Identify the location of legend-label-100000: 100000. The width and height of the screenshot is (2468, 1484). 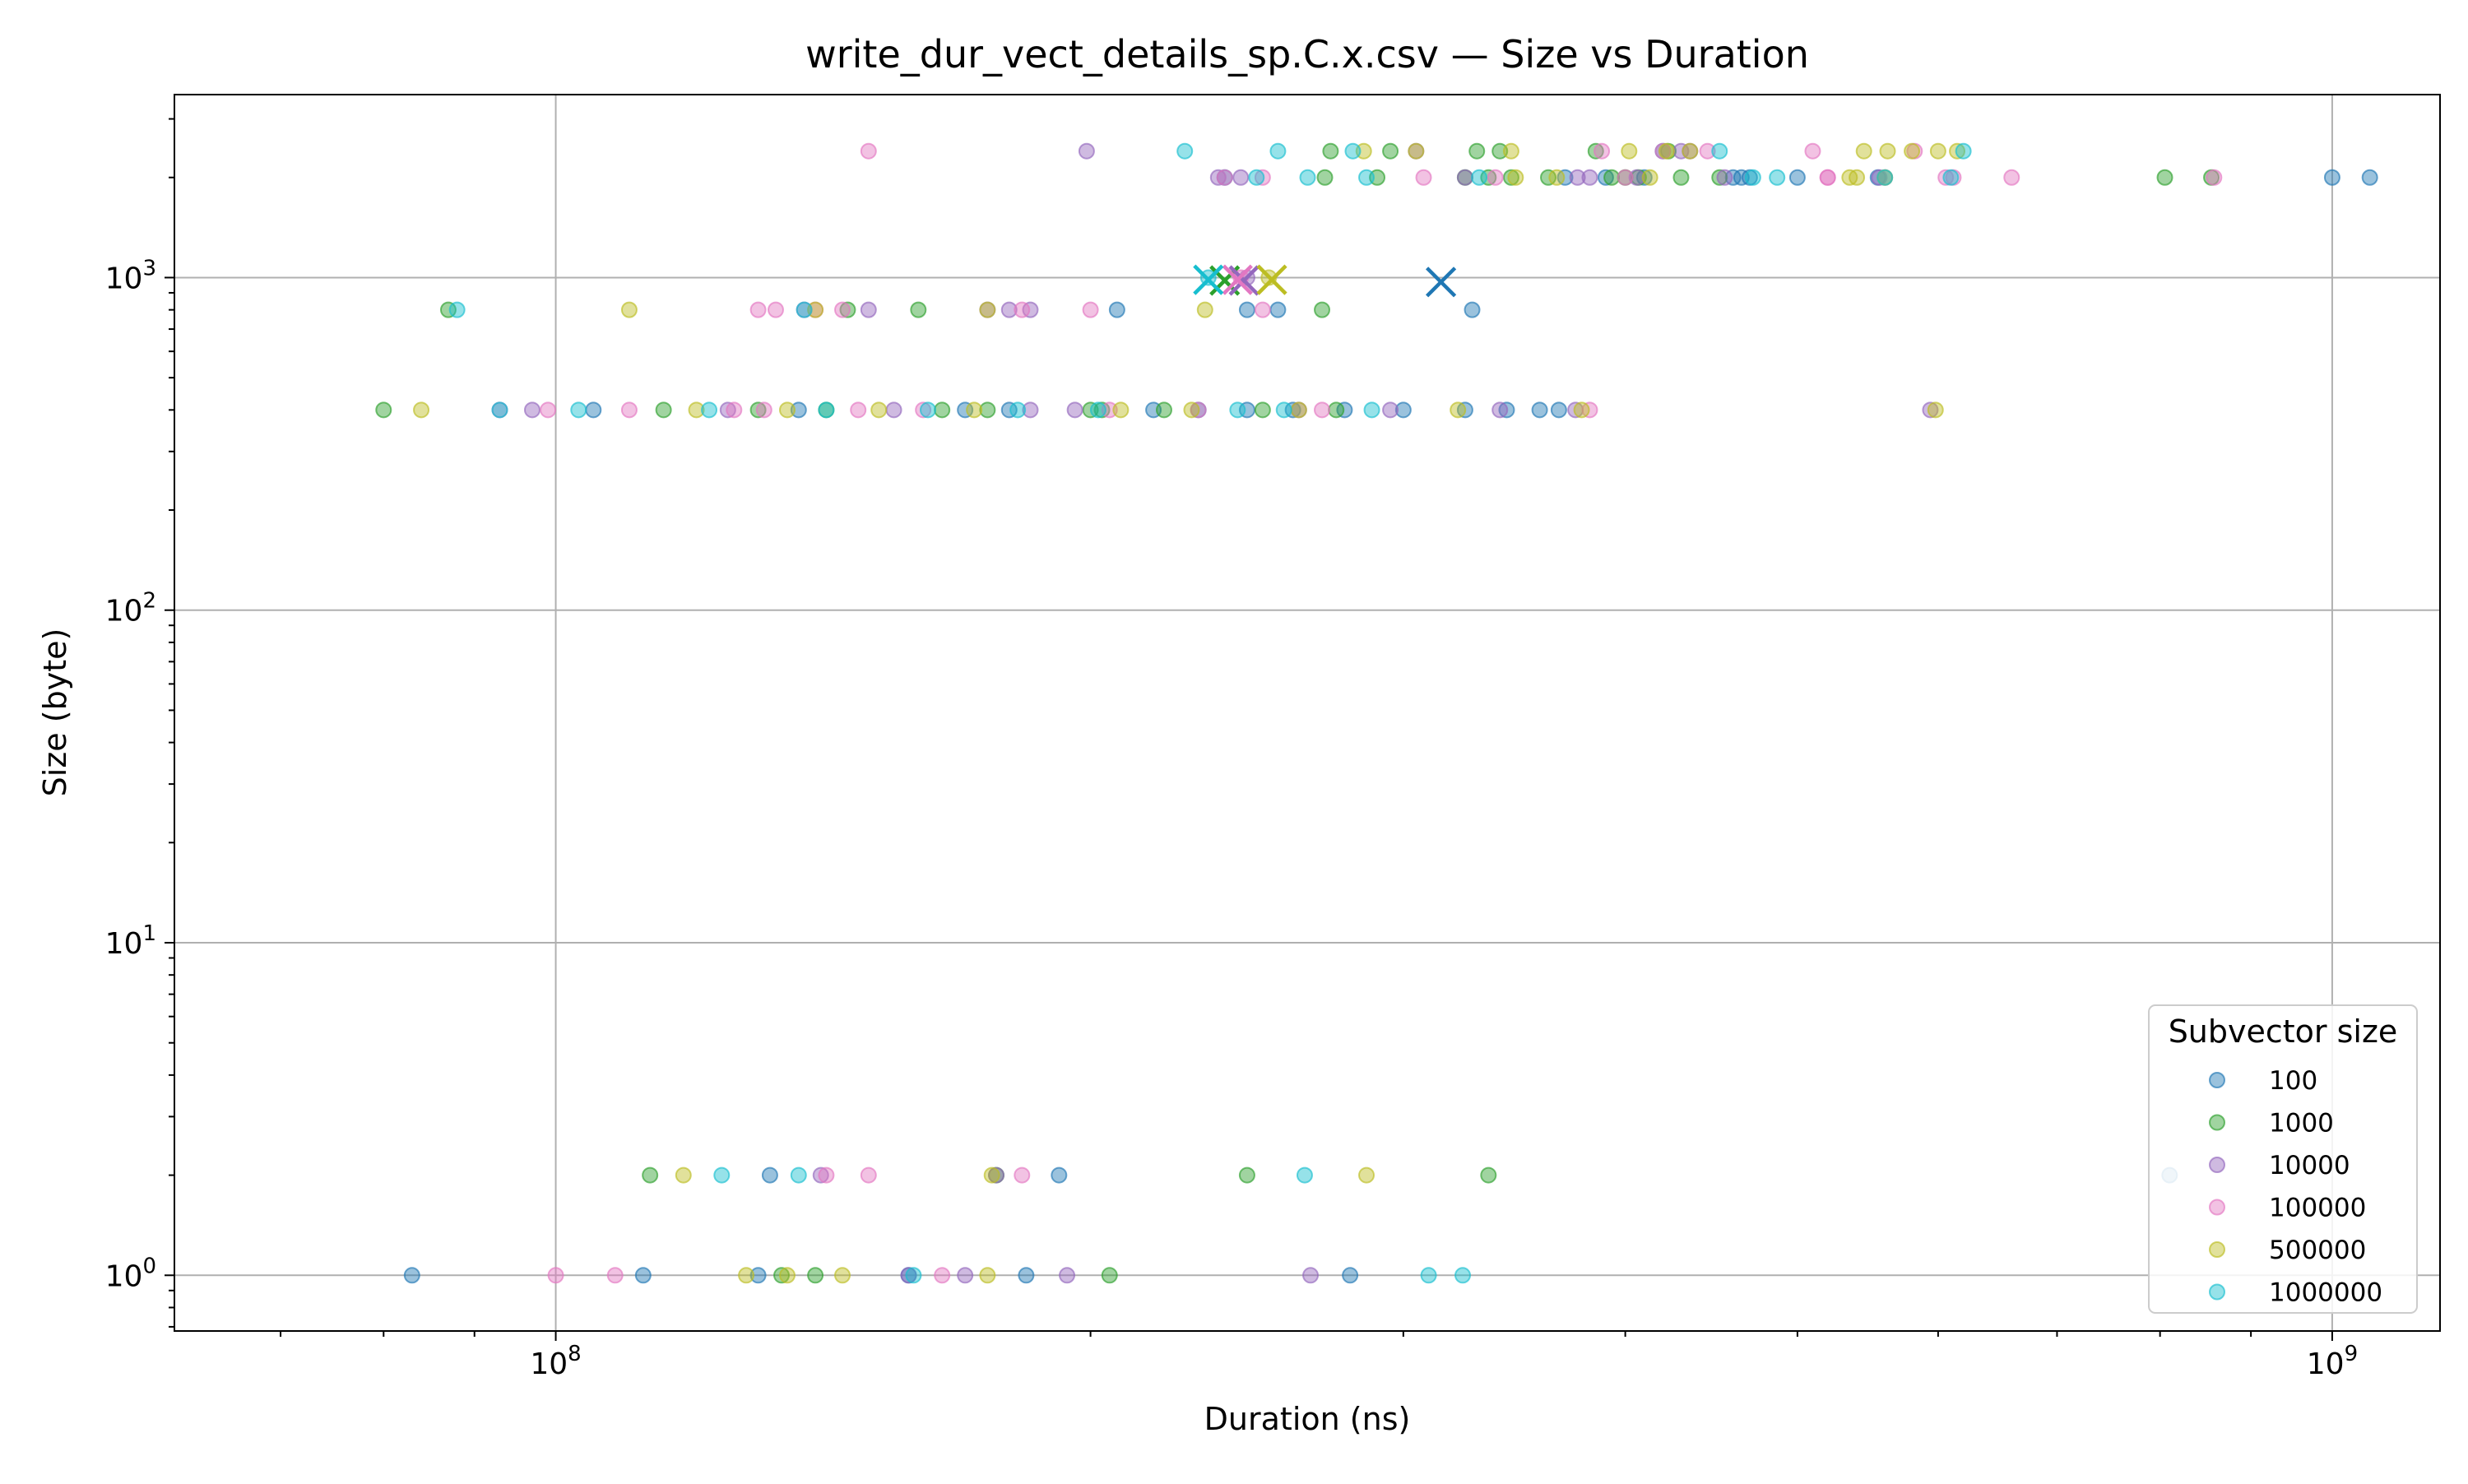
(2317, 1208).